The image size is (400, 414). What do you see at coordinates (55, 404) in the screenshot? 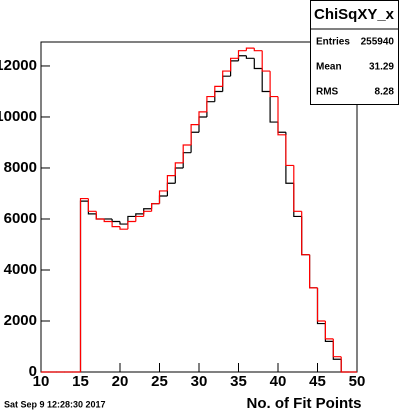
I see `footer: Sat Sep 9 12:28:30 2017` at bounding box center [55, 404].